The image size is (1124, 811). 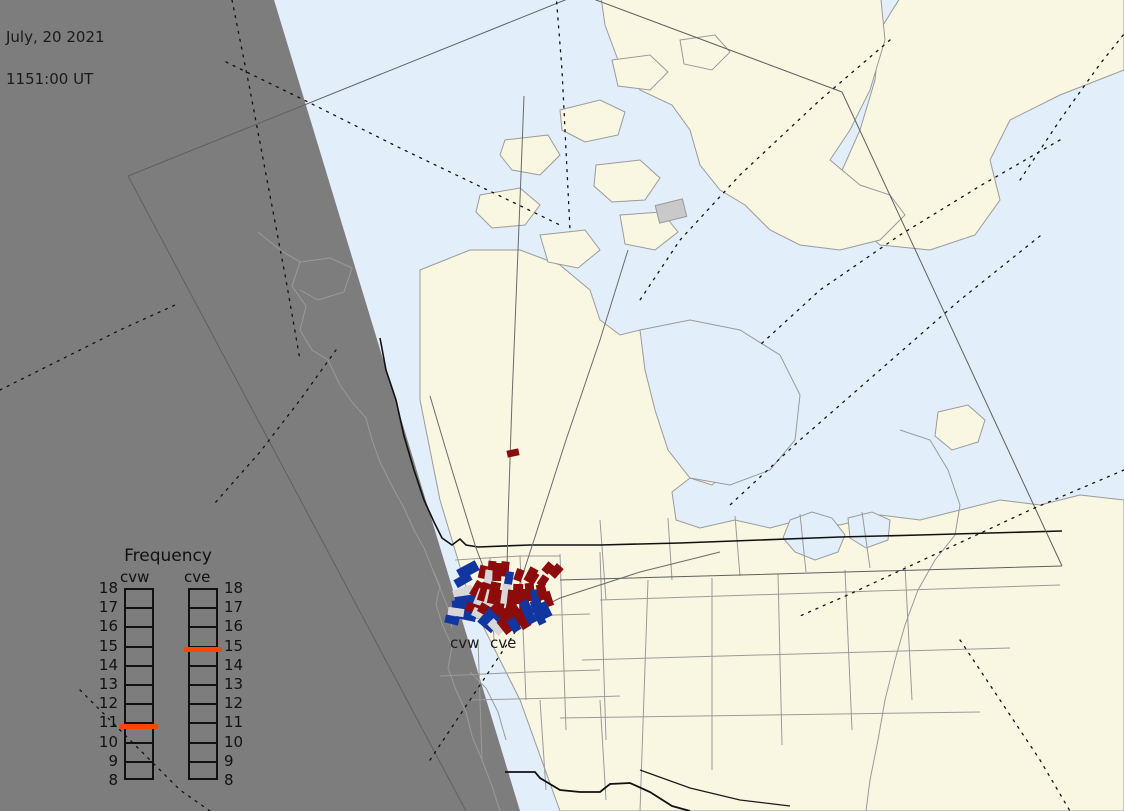 I want to click on timestamp-date: July, 20 2021, so click(x=55, y=37).